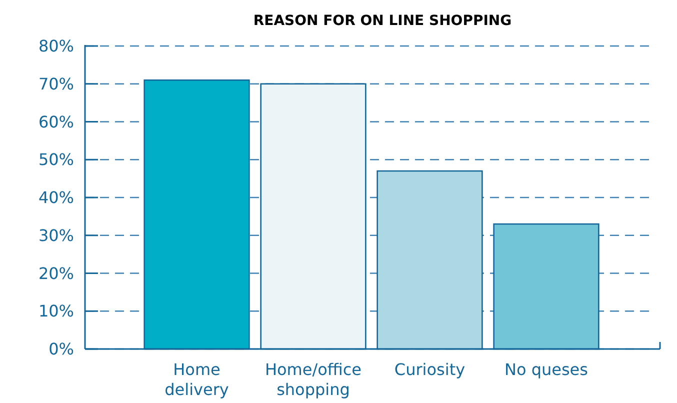  What do you see at coordinates (56, 273) in the screenshot?
I see `y-tick-label: 20%` at bounding box center [56, 273].